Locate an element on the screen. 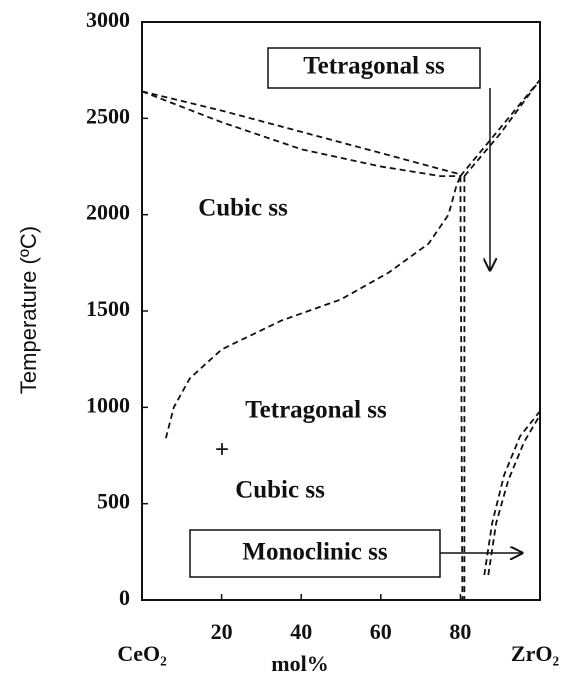  x-end-label: CeO₂ is located at coordinates (142, 653).